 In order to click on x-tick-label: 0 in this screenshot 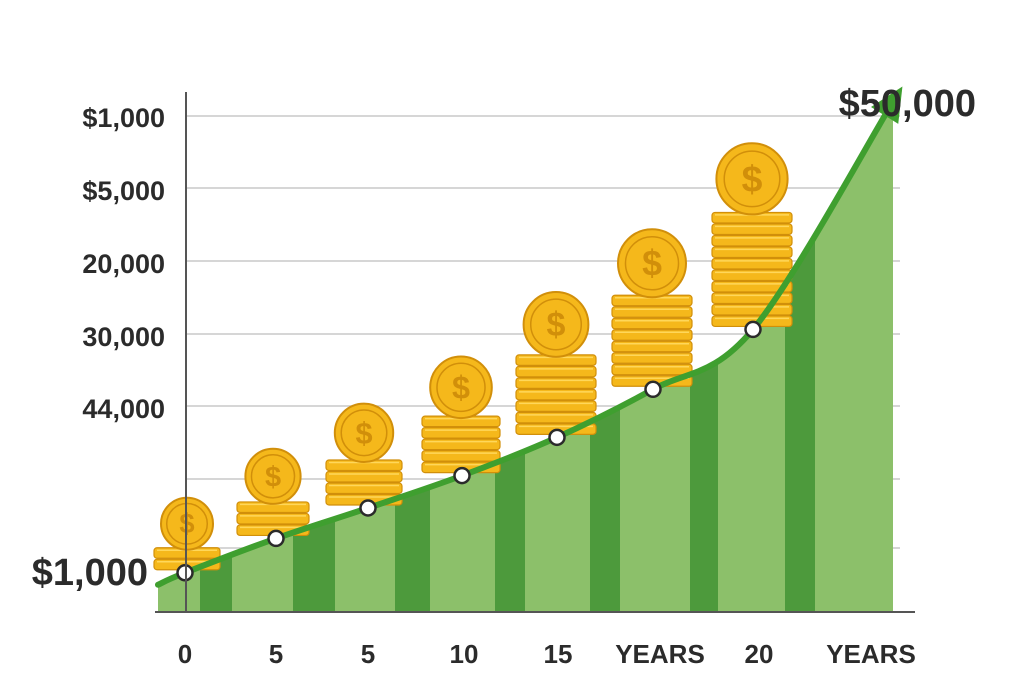, I will do `click(185, 654)`.